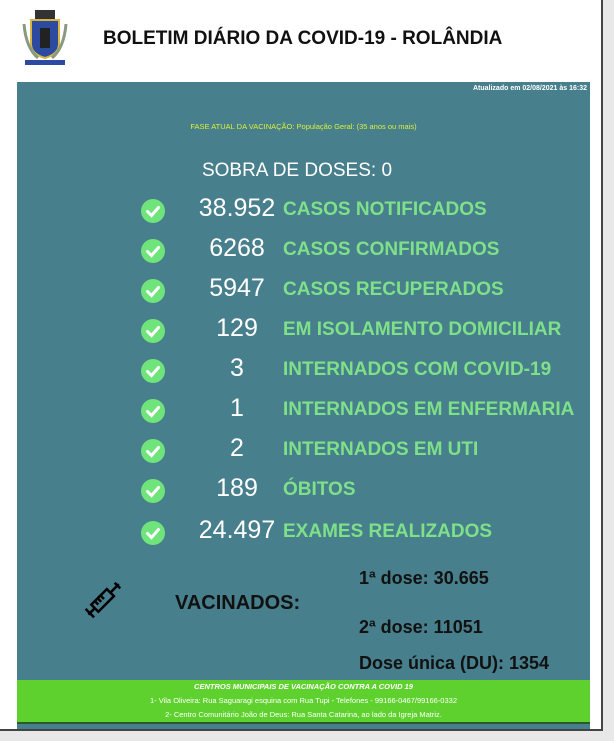 This screenshot has width=614, height=741. Describe the element at coordinates (237, 448) in the screenshot. I see `stat-value: 2` at that location.